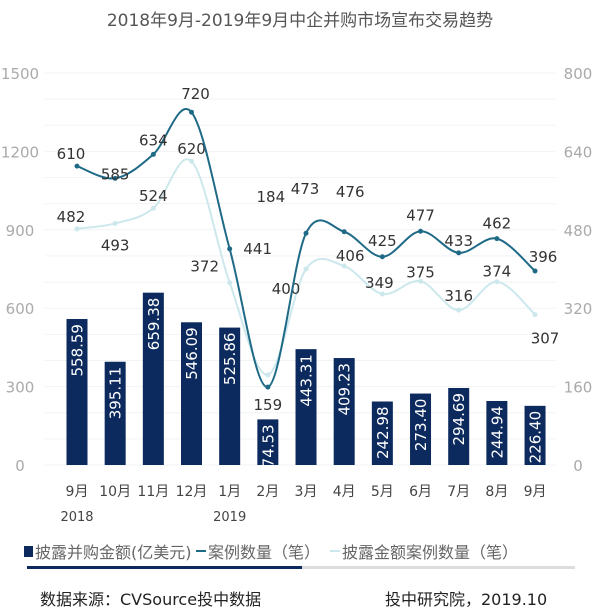  I want to click on x-axis-tick: 1月, so click(229, 492).